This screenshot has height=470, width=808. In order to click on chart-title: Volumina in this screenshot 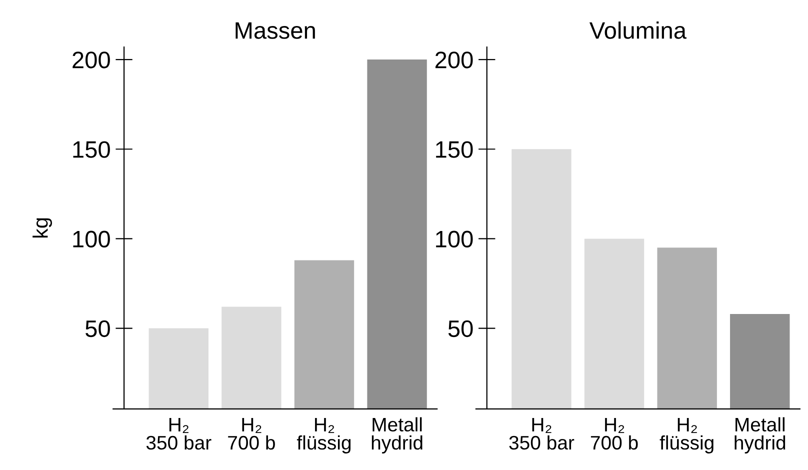, I will do `click(638, 30)`.